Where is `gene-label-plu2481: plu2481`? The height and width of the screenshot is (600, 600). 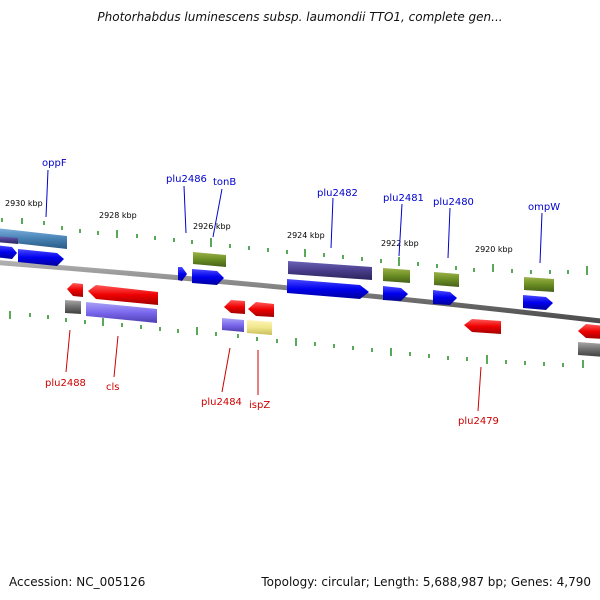 gene-label-plu2481: plu2481 is located at coordinates (403, 198).